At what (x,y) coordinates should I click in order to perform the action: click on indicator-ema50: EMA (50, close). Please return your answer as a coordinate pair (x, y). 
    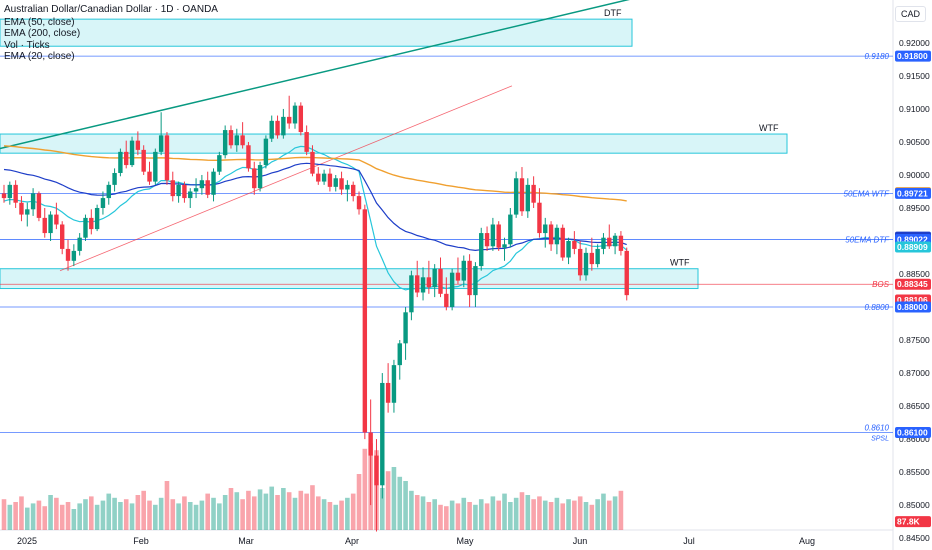
    Looking at the image, I should click on (39, 22).